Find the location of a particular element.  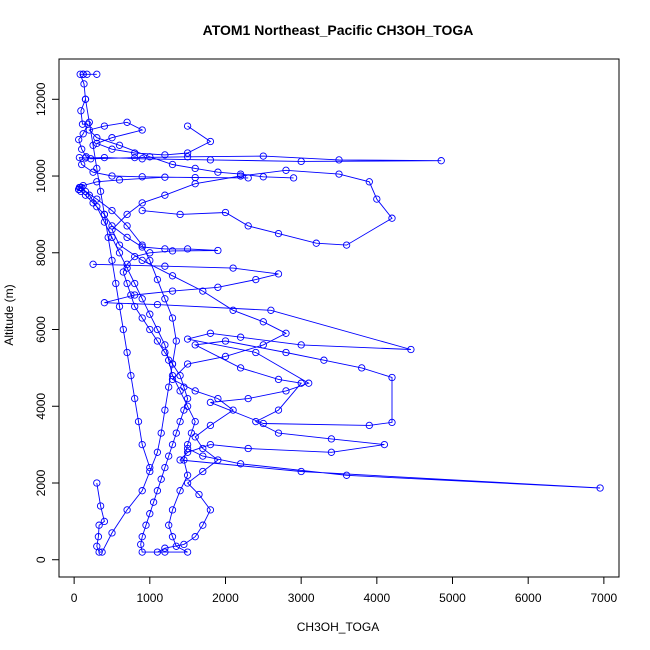

y-tick-label: 4000 is located at coordinates (41, 406).